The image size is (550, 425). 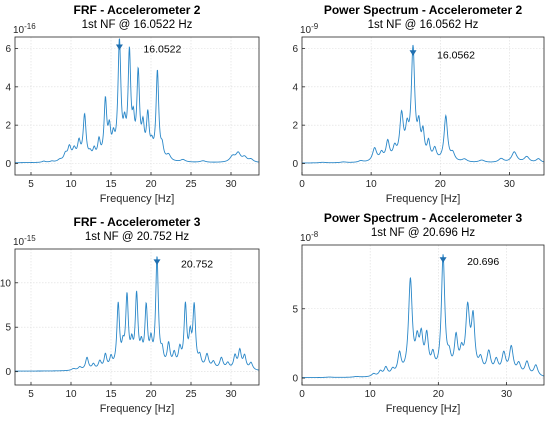 What do you see at coordinates (483, 262) in the screenshot?
I see `peak-annotation: 20.696` at bounding box center [483, 262].